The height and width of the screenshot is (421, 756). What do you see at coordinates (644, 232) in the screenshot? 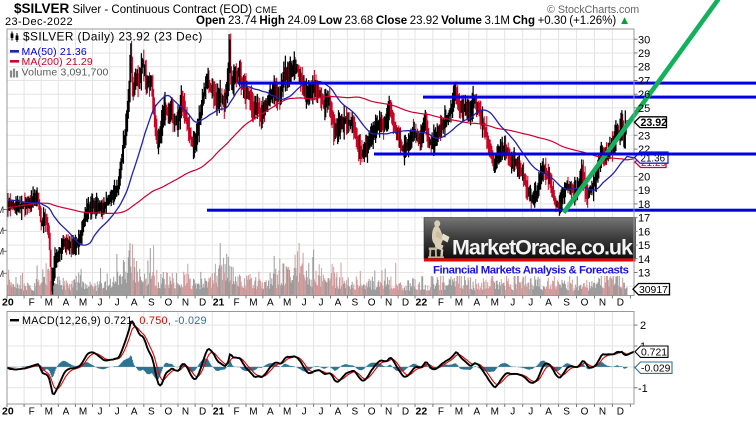
I see `svg-text: 16` at bounding box center [644, 232].